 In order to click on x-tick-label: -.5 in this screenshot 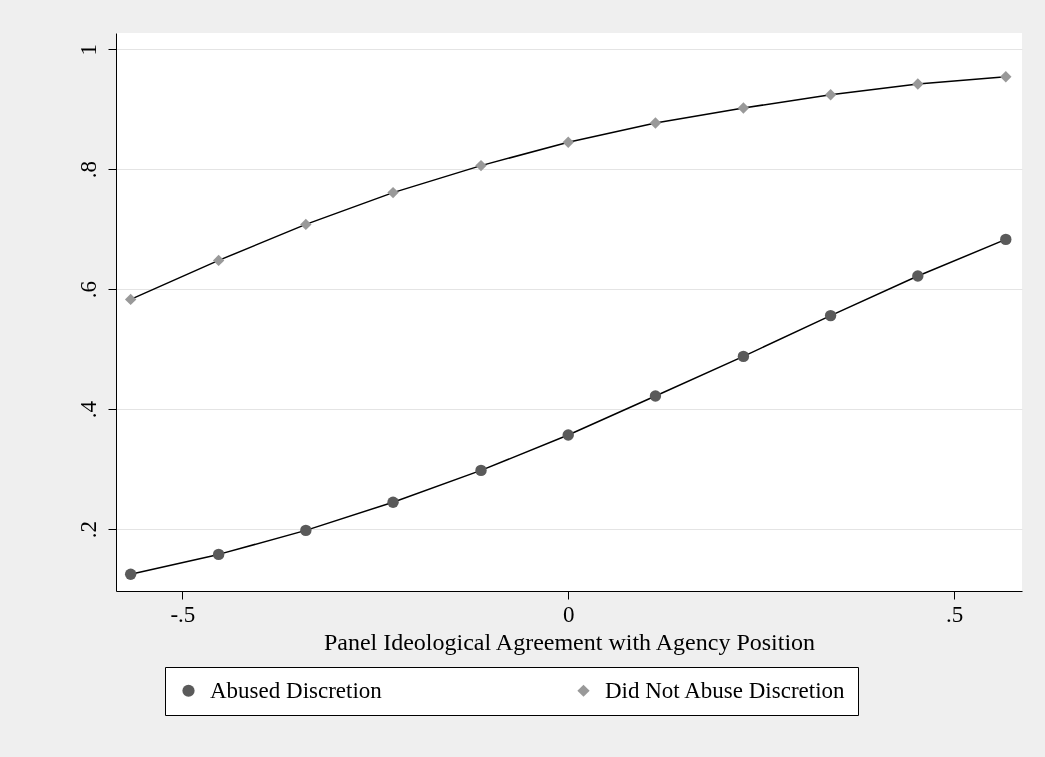, I will do `click(183, 614)`.